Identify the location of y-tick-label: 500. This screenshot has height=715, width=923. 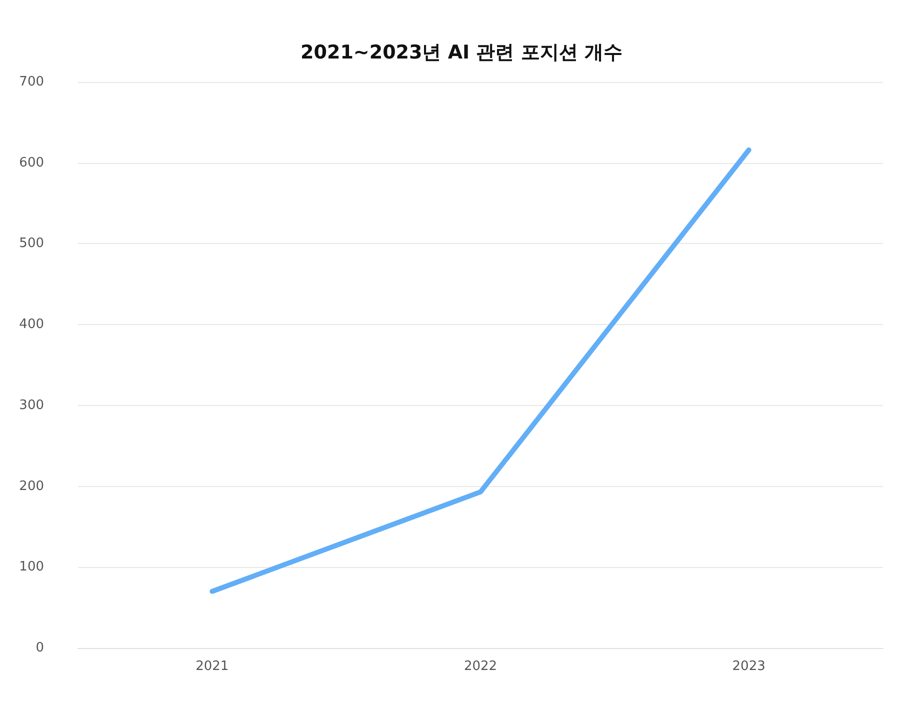
(31, 244).